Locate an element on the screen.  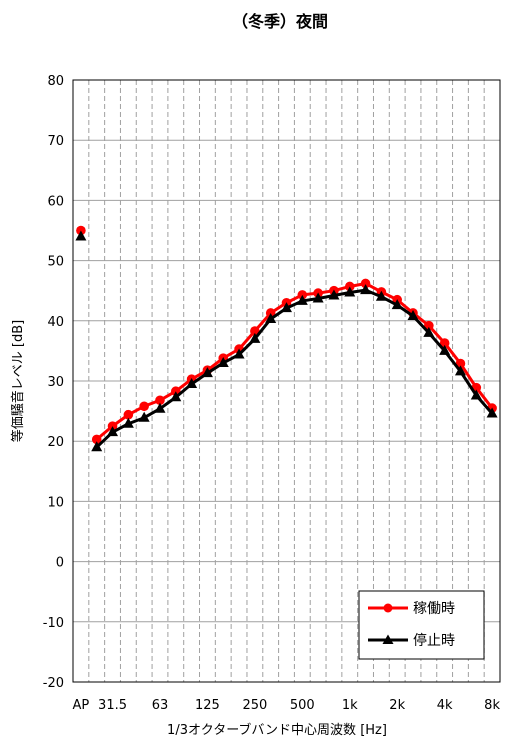
legend-label-stopped: 停止時 is located at coordinates (434, 640).